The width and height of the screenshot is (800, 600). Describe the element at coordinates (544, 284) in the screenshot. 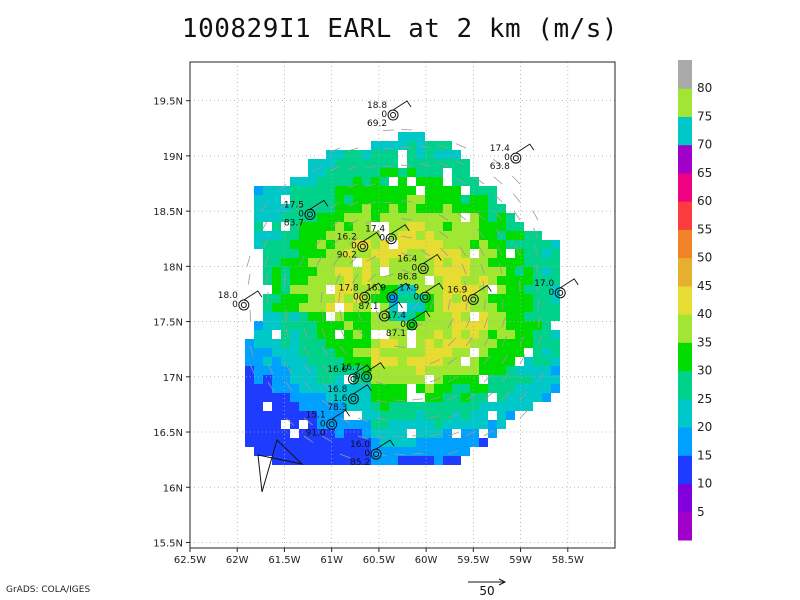

I see `station-label: 17.0` at that location.